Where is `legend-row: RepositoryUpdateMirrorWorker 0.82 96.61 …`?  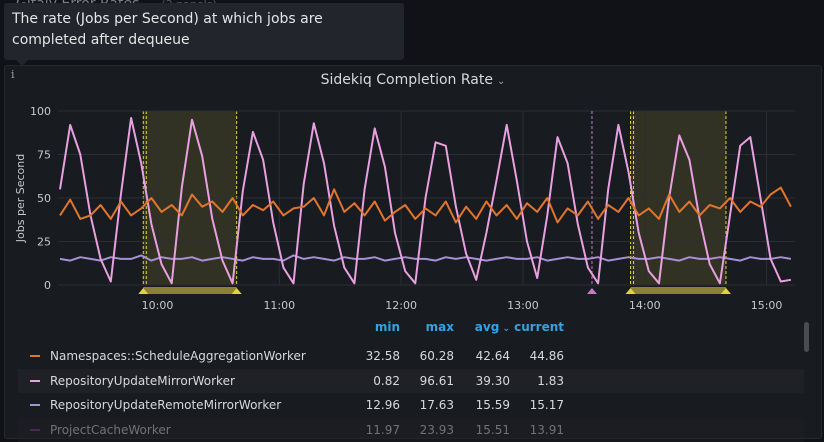 legend-row: RepositoryUpdateMirrorWorker 0.82 96.61 … is located at coordinates (411, 380).